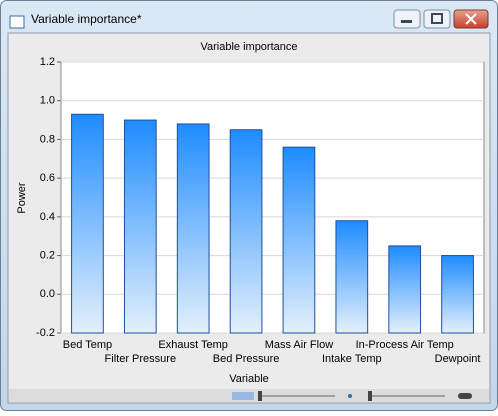  I want to click on x-tick-label: Exhaust Temp, so click(193, 345).